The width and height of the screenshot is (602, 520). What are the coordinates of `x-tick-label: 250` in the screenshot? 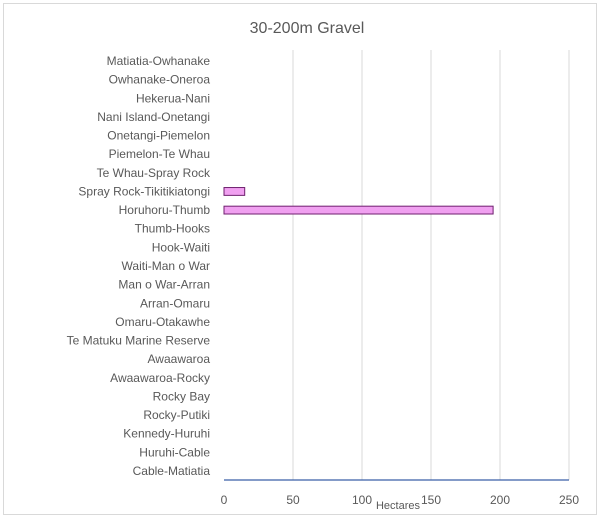 It's located at (569, 500).